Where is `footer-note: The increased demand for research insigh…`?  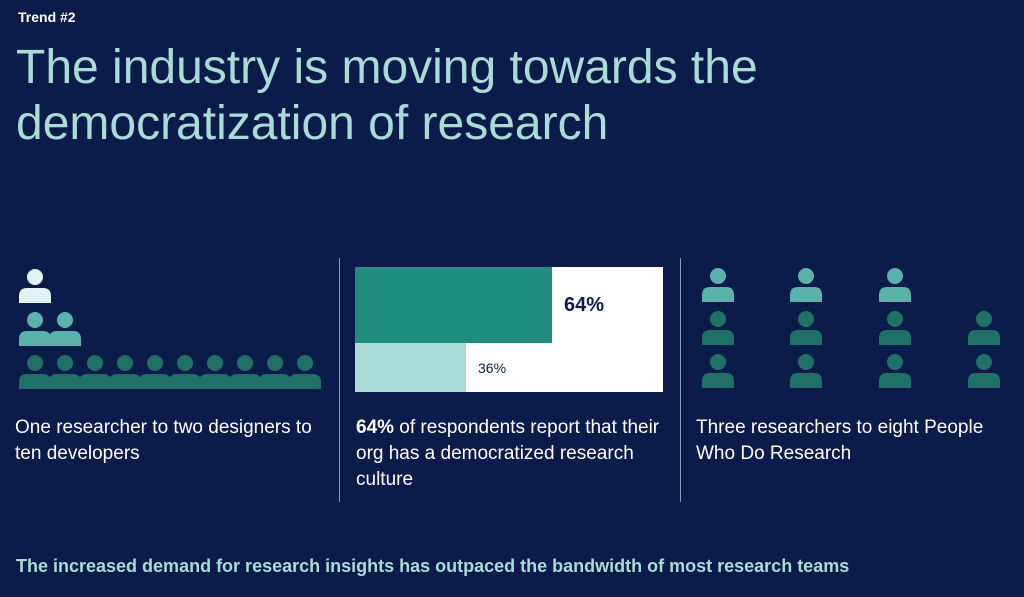
footer-note: The increased demand for research insigh… is located at coordinates (433, 566).